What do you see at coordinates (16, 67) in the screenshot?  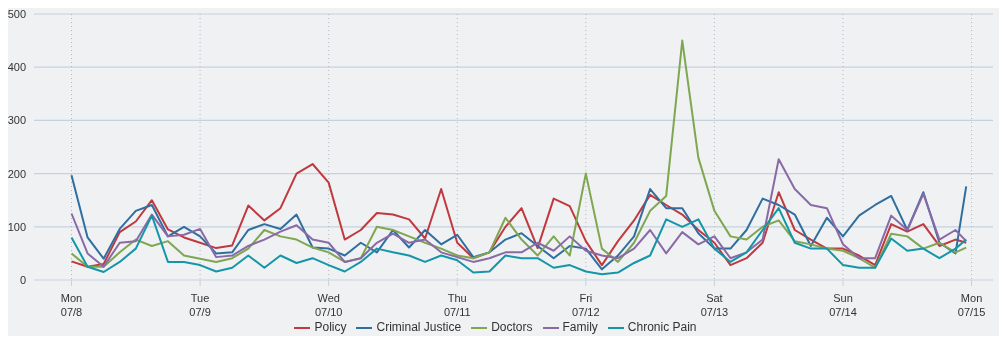 I see `y-tick-label: 400` at bounding box center [16, 67].